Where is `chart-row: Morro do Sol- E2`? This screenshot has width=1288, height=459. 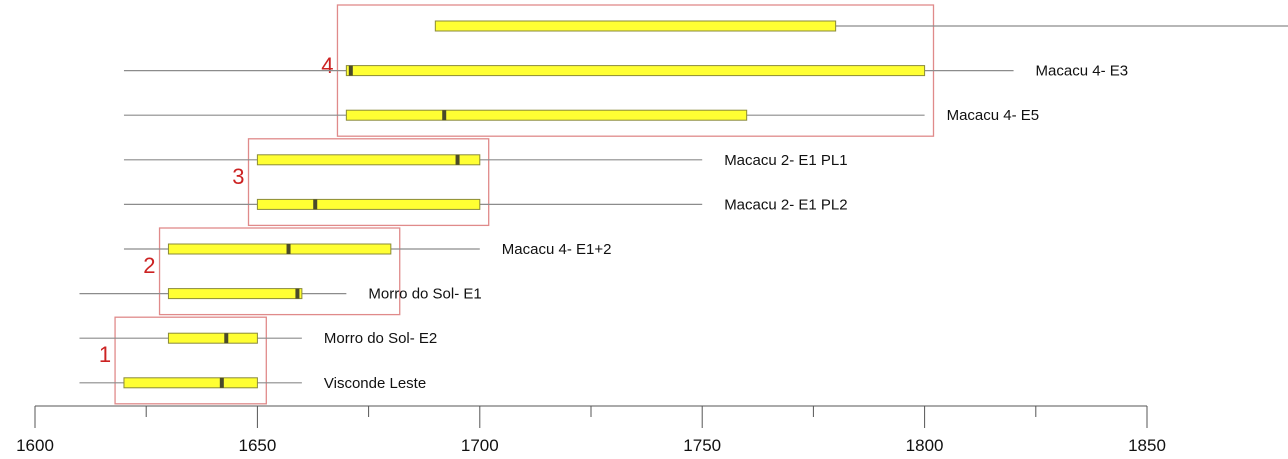
chart-row: Morro do Sol- E2 is located at coordinates (258, 338).